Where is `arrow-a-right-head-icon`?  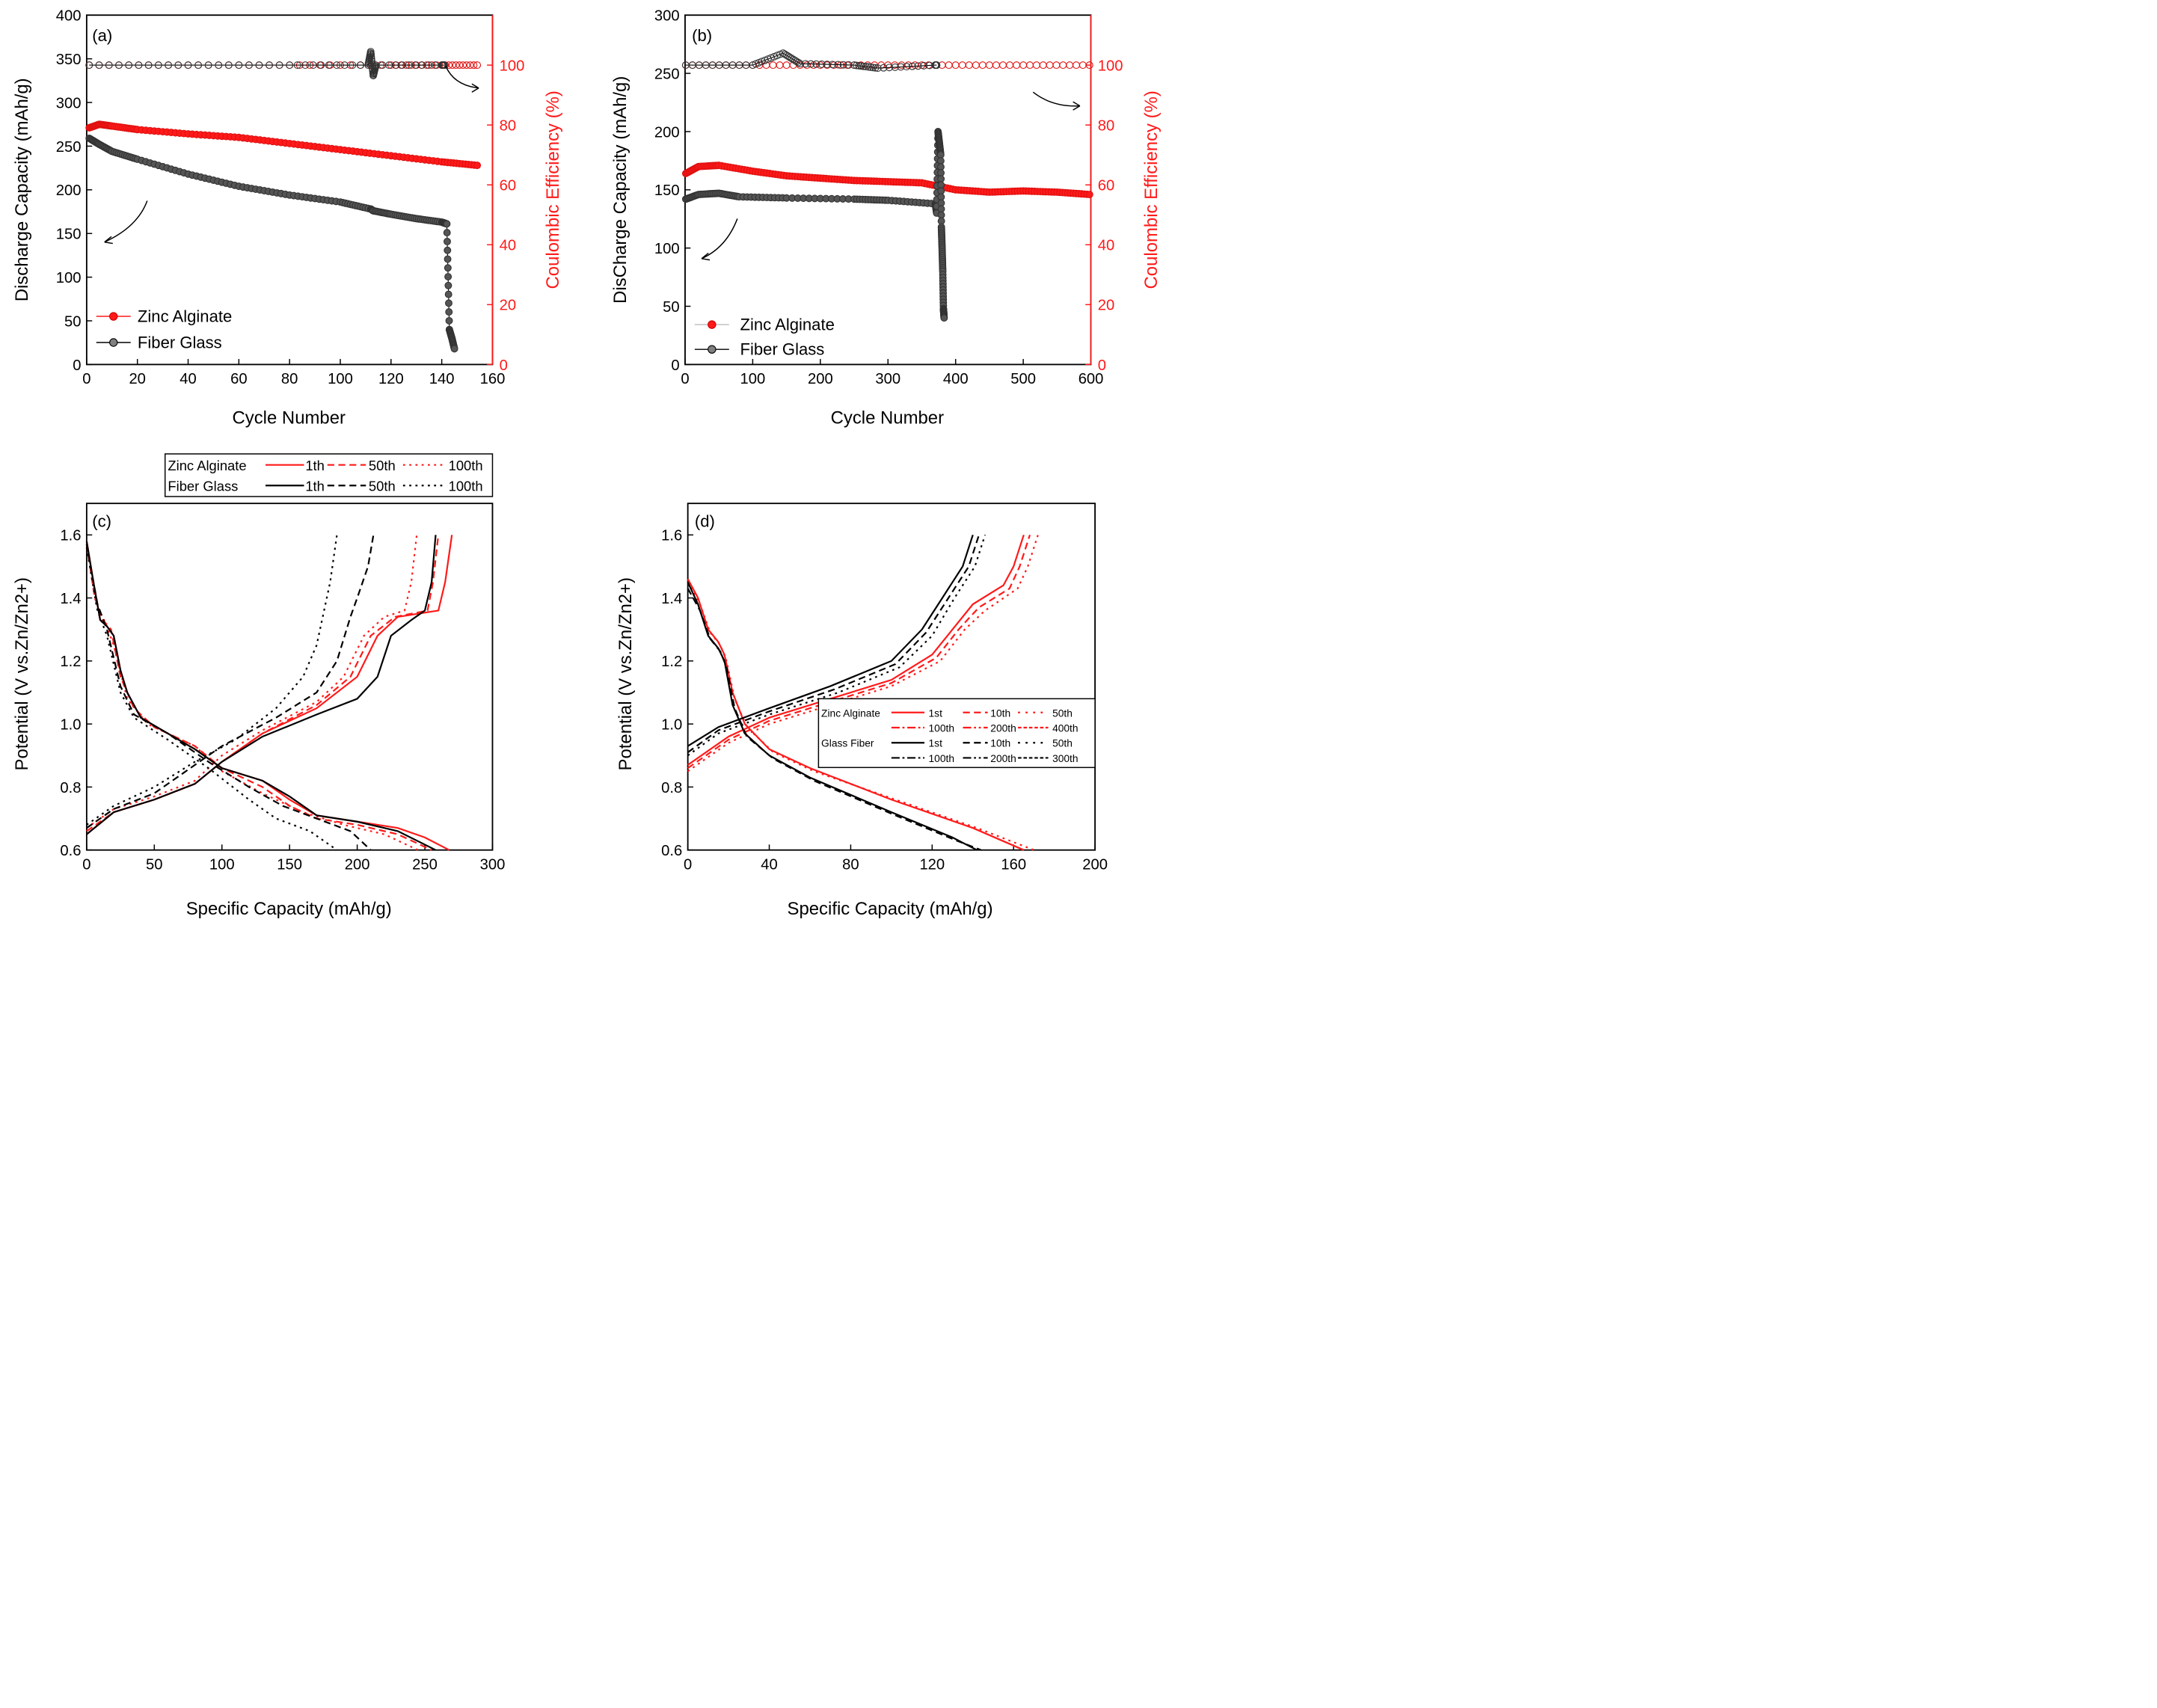 arrow-a-right-head-icon is located at coordinates (475, 88).